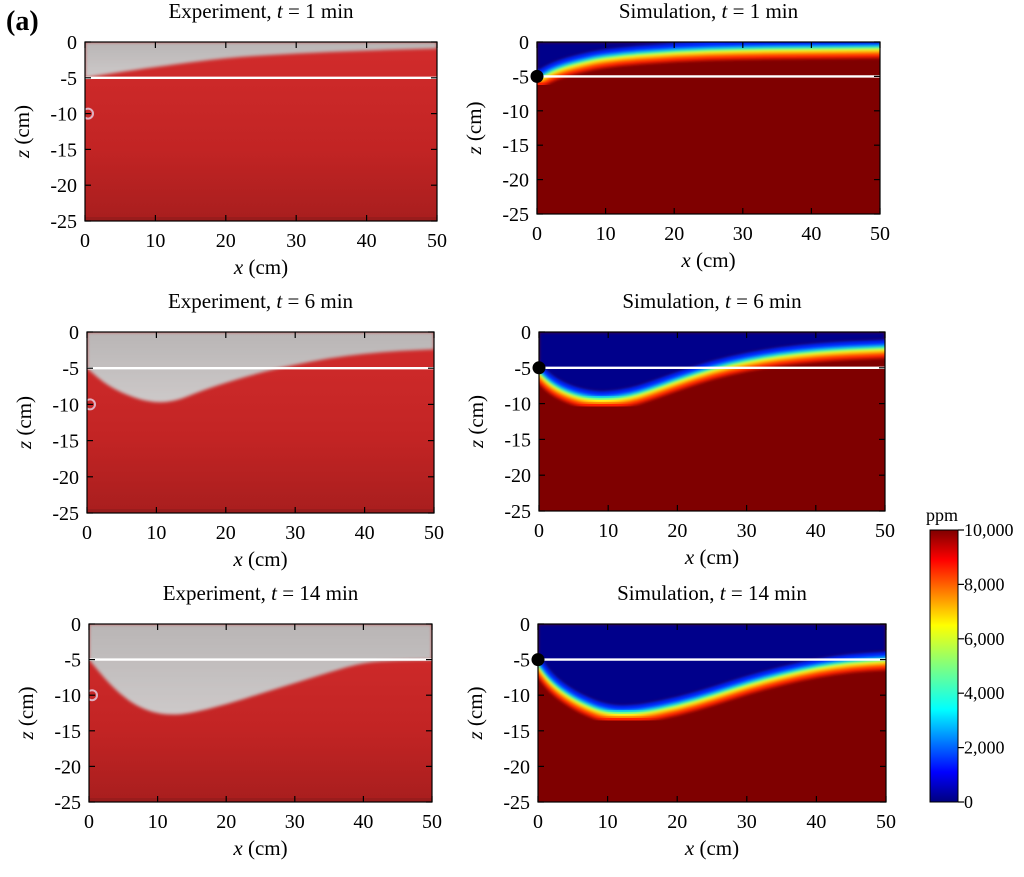 This screenshot has height=877, width=1024. Describe the element at coordinates (986, 666) in the screenshot. I see `colorbar-ticks: 10,000 8,000 6,000 4,000 2,000 0` at that location.